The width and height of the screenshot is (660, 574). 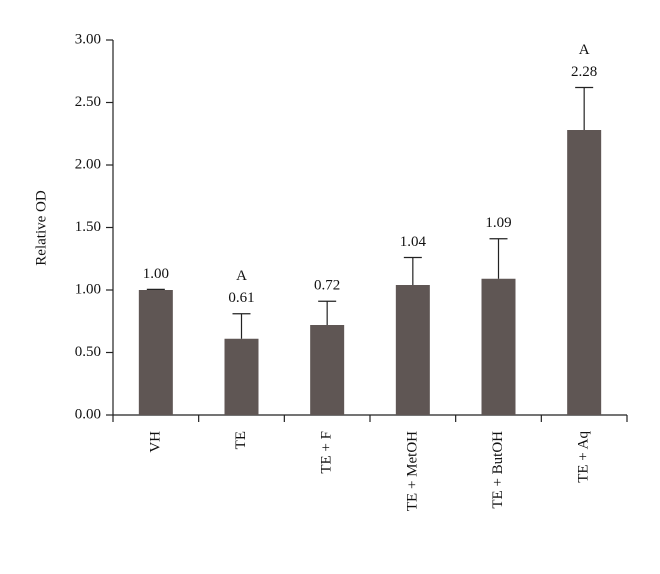 What do you see at coordinates (413, 242) in the screenshot?
I see `value-label: 1.04` at bounding box center [413, 242].